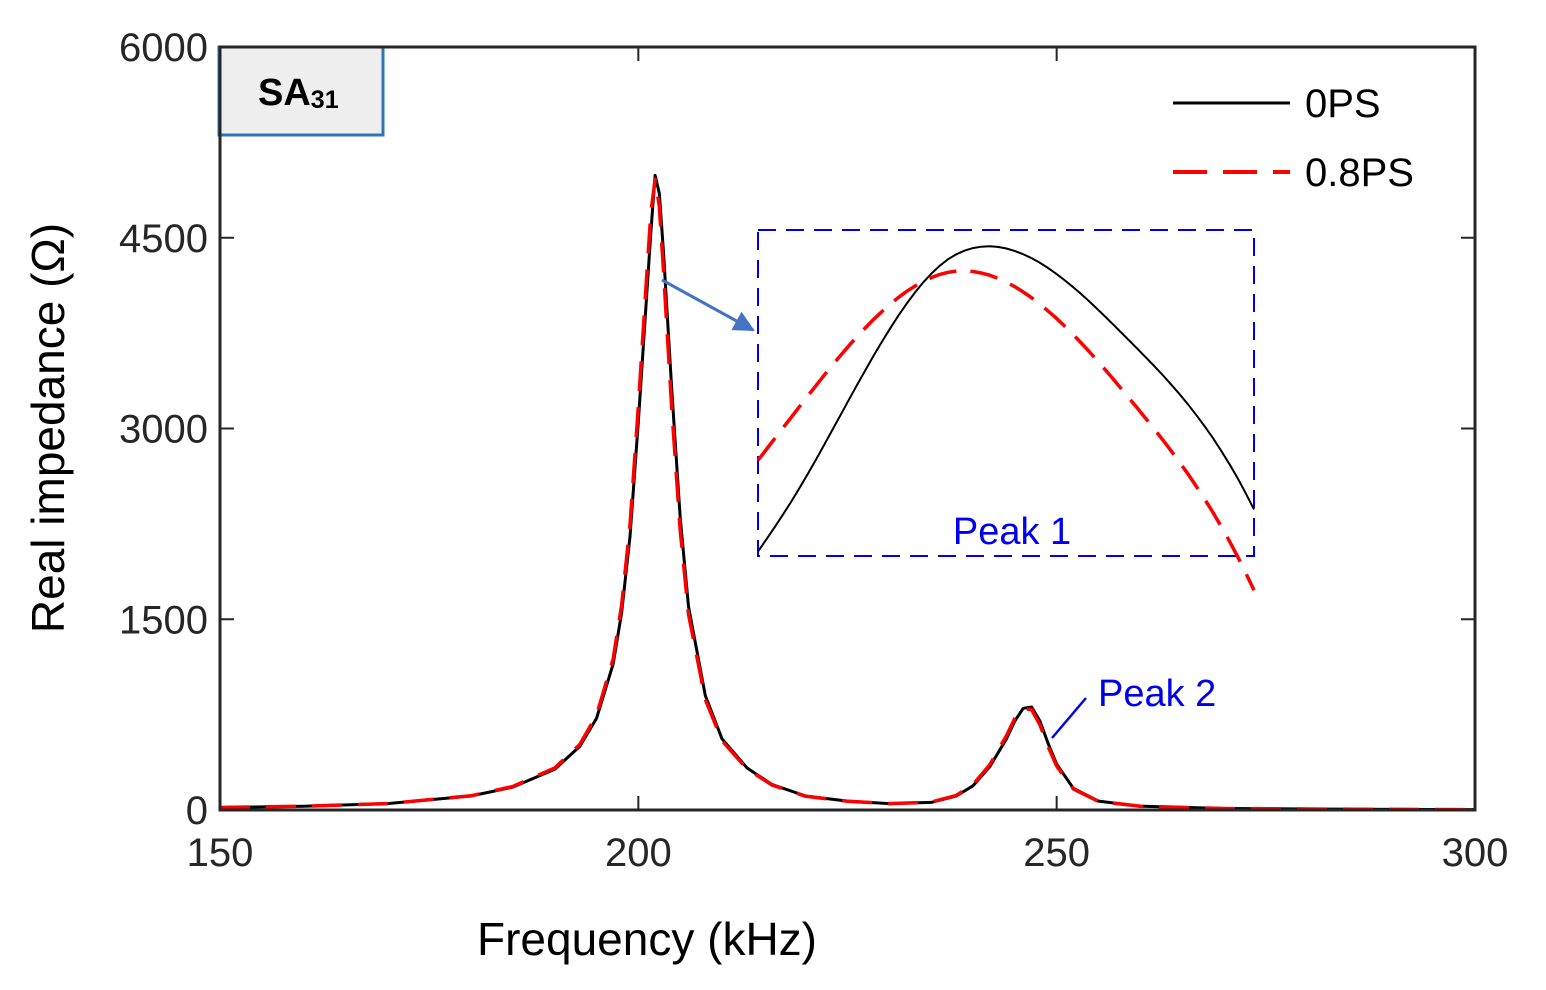 Image resolution: width=1546 pixels, height=990 pixels. I want to click on y-tick-label: 3000, so click(163, 430).